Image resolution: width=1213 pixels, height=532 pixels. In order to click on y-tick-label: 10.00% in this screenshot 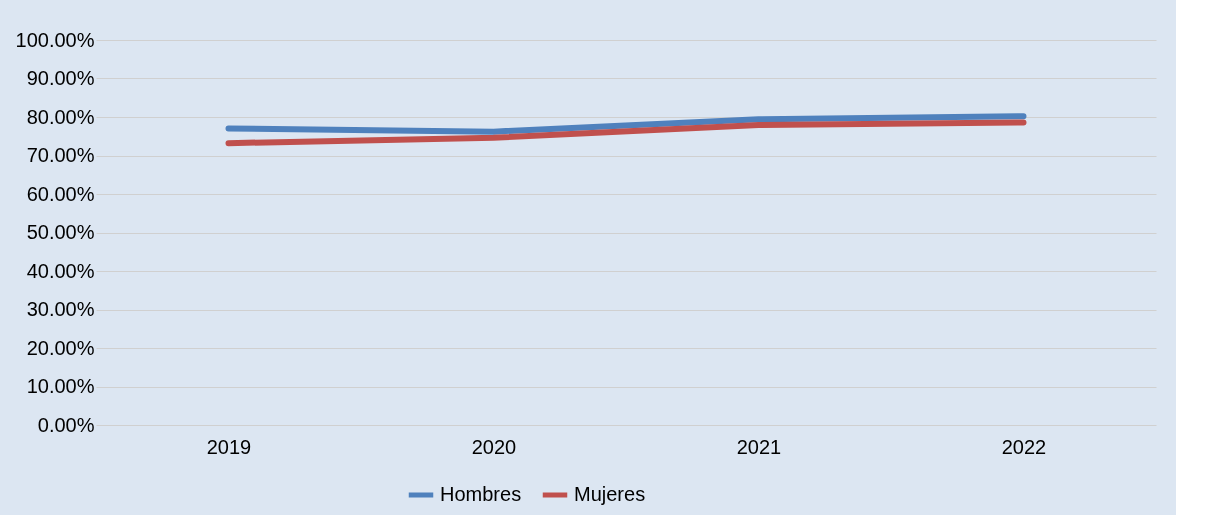, I will do `click(60, 386)`.